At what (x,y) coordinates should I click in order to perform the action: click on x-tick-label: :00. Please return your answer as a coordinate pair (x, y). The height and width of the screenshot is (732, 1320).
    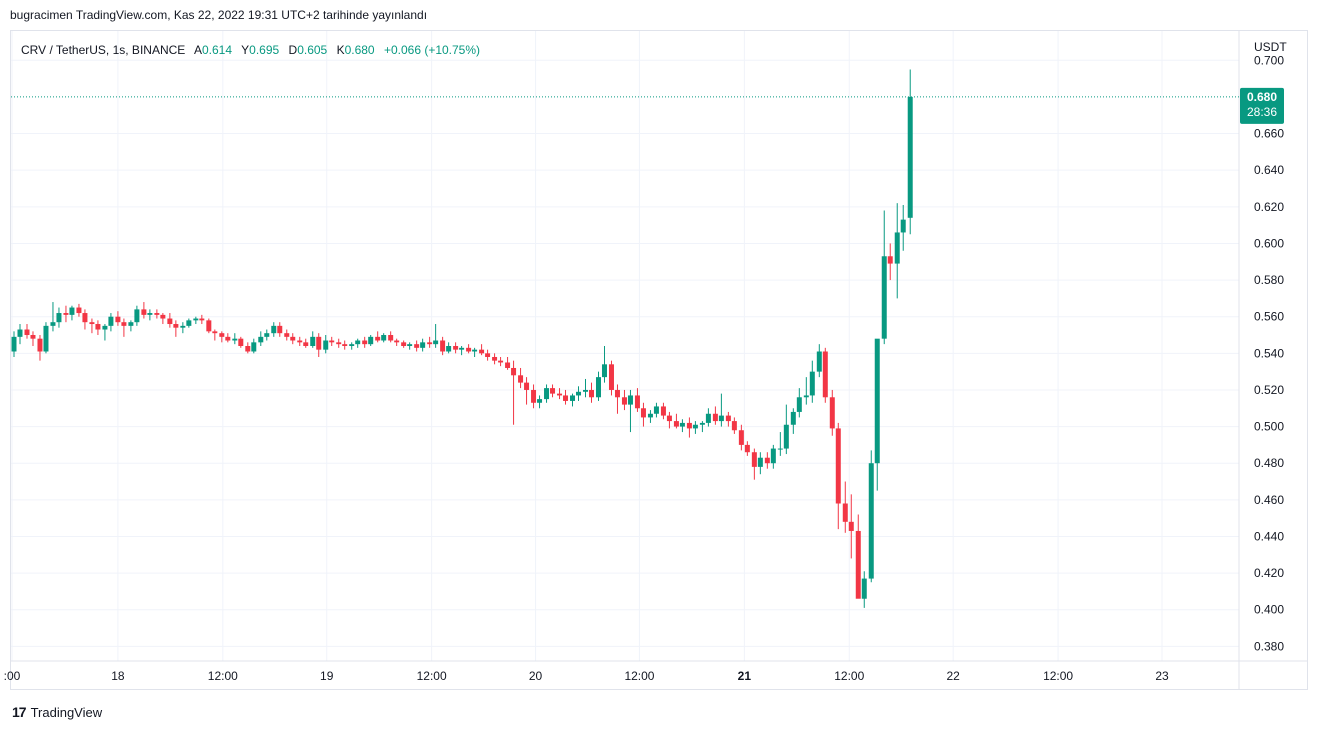
    Looking at the image, I should click on (12, 676).